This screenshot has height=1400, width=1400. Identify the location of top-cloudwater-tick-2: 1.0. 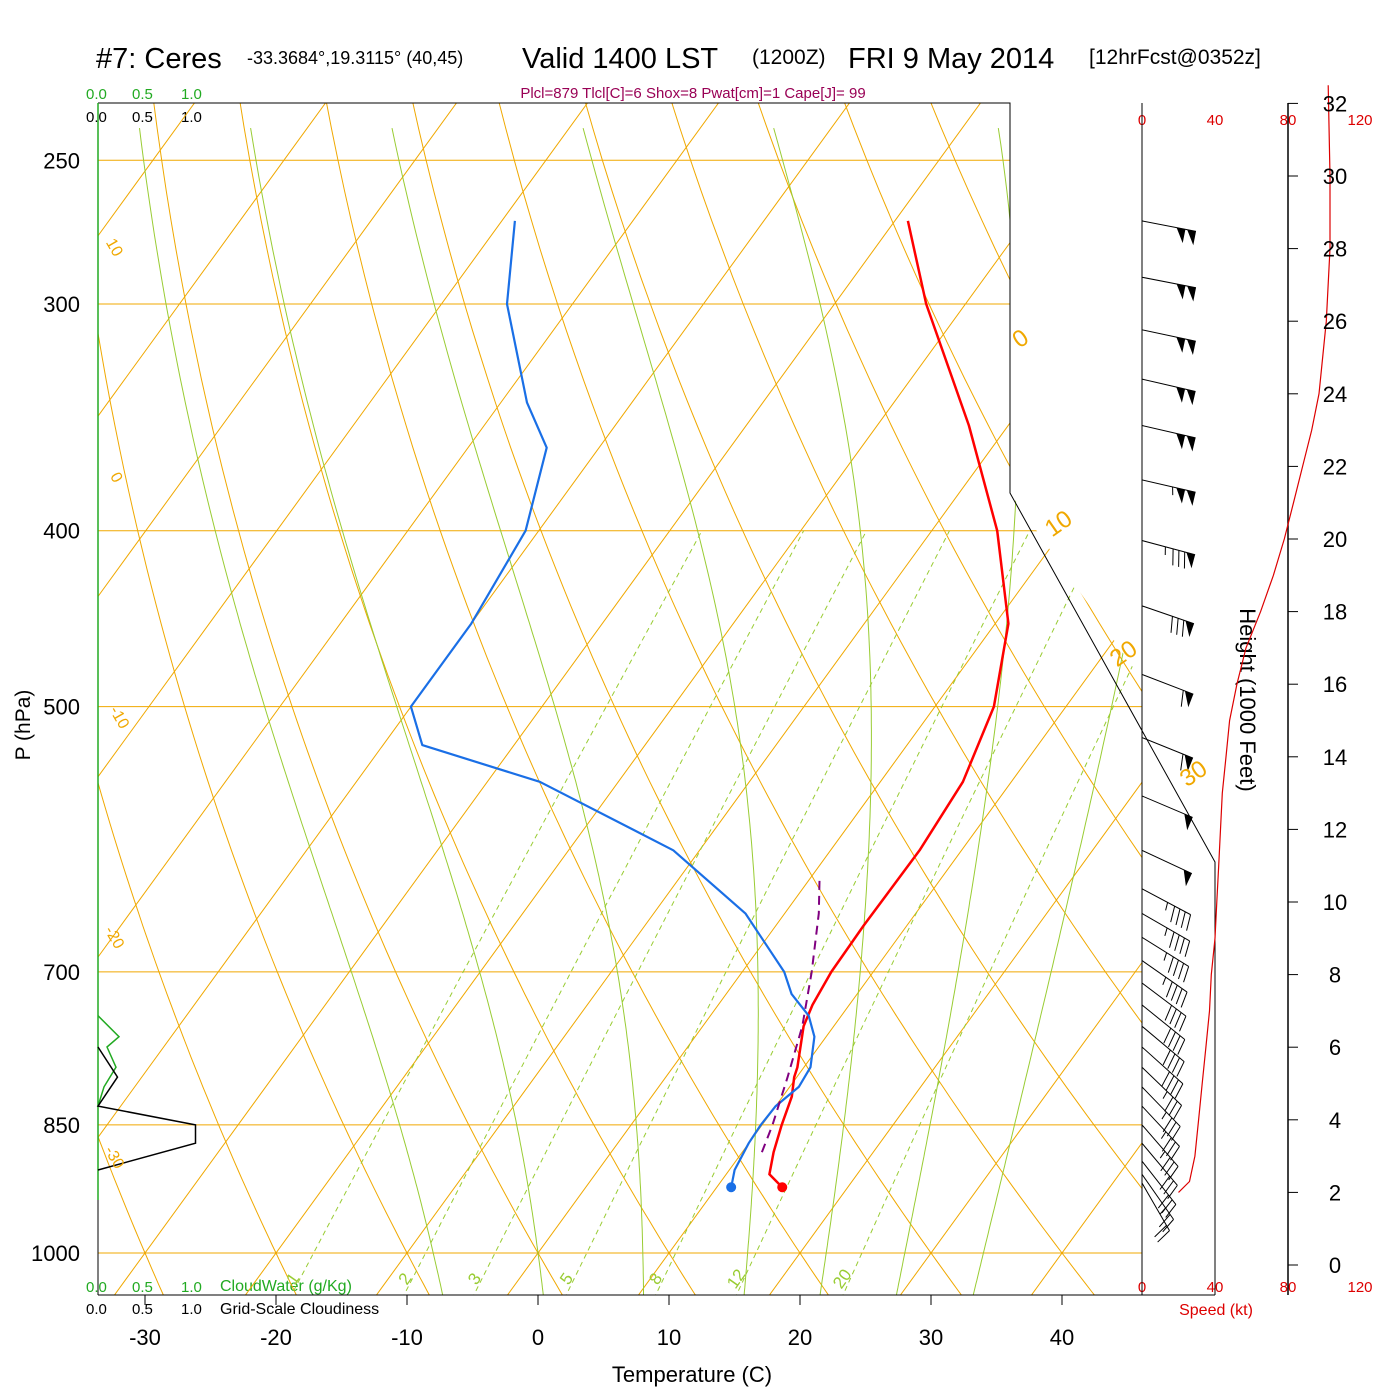
(191, 94).